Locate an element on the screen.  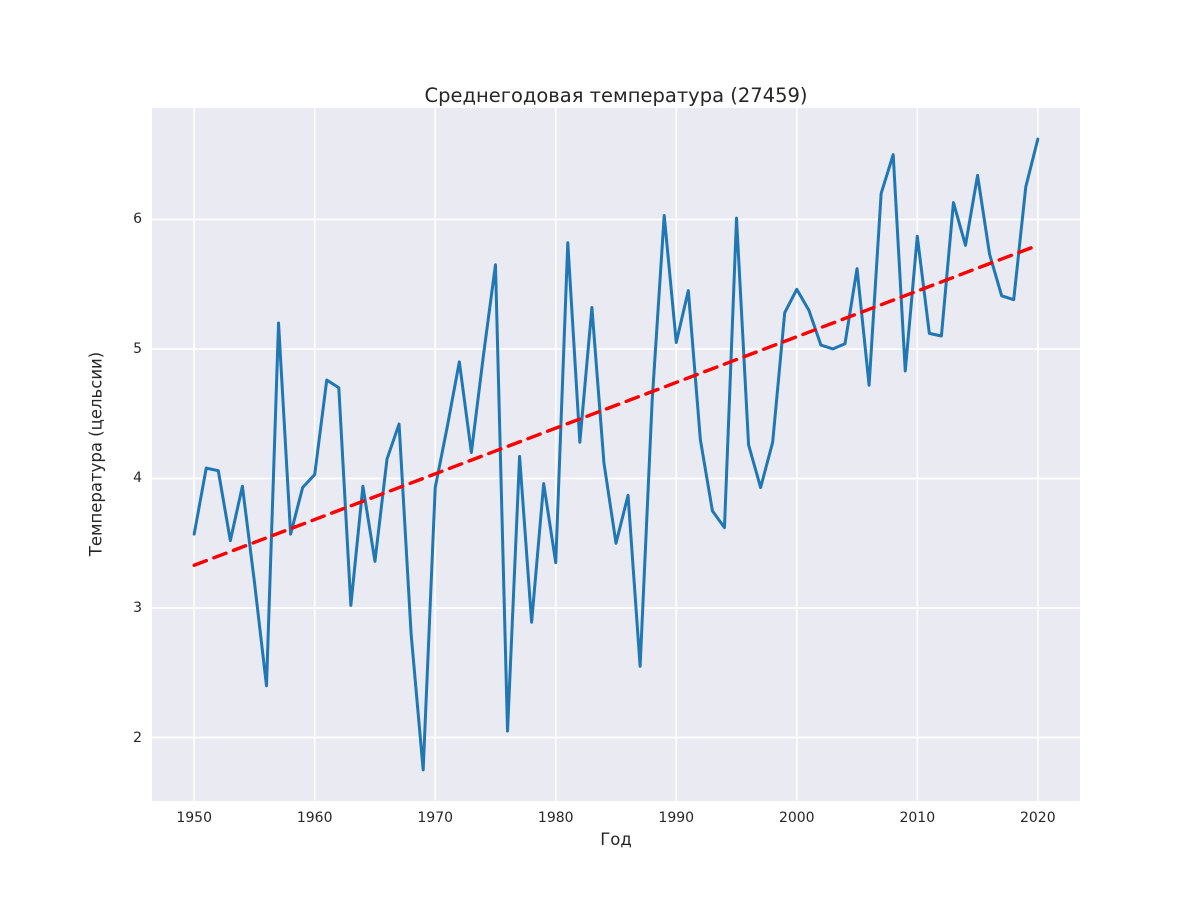
x-tick-label: 2000 is located at coordinates (796, 818).